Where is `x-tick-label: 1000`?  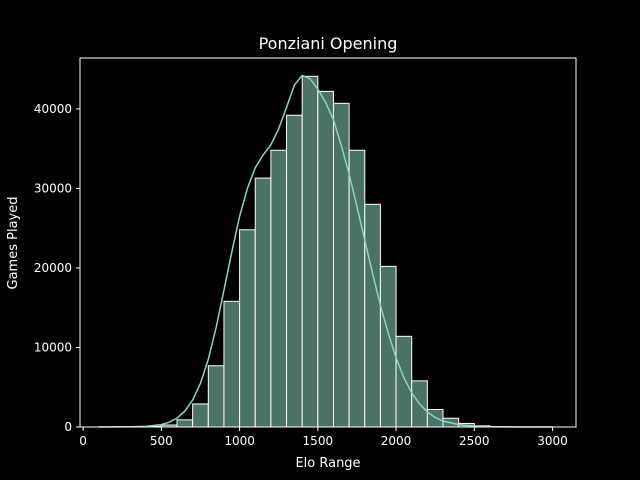
x-tick-label: 1000 is located at coordinates (239, 441).